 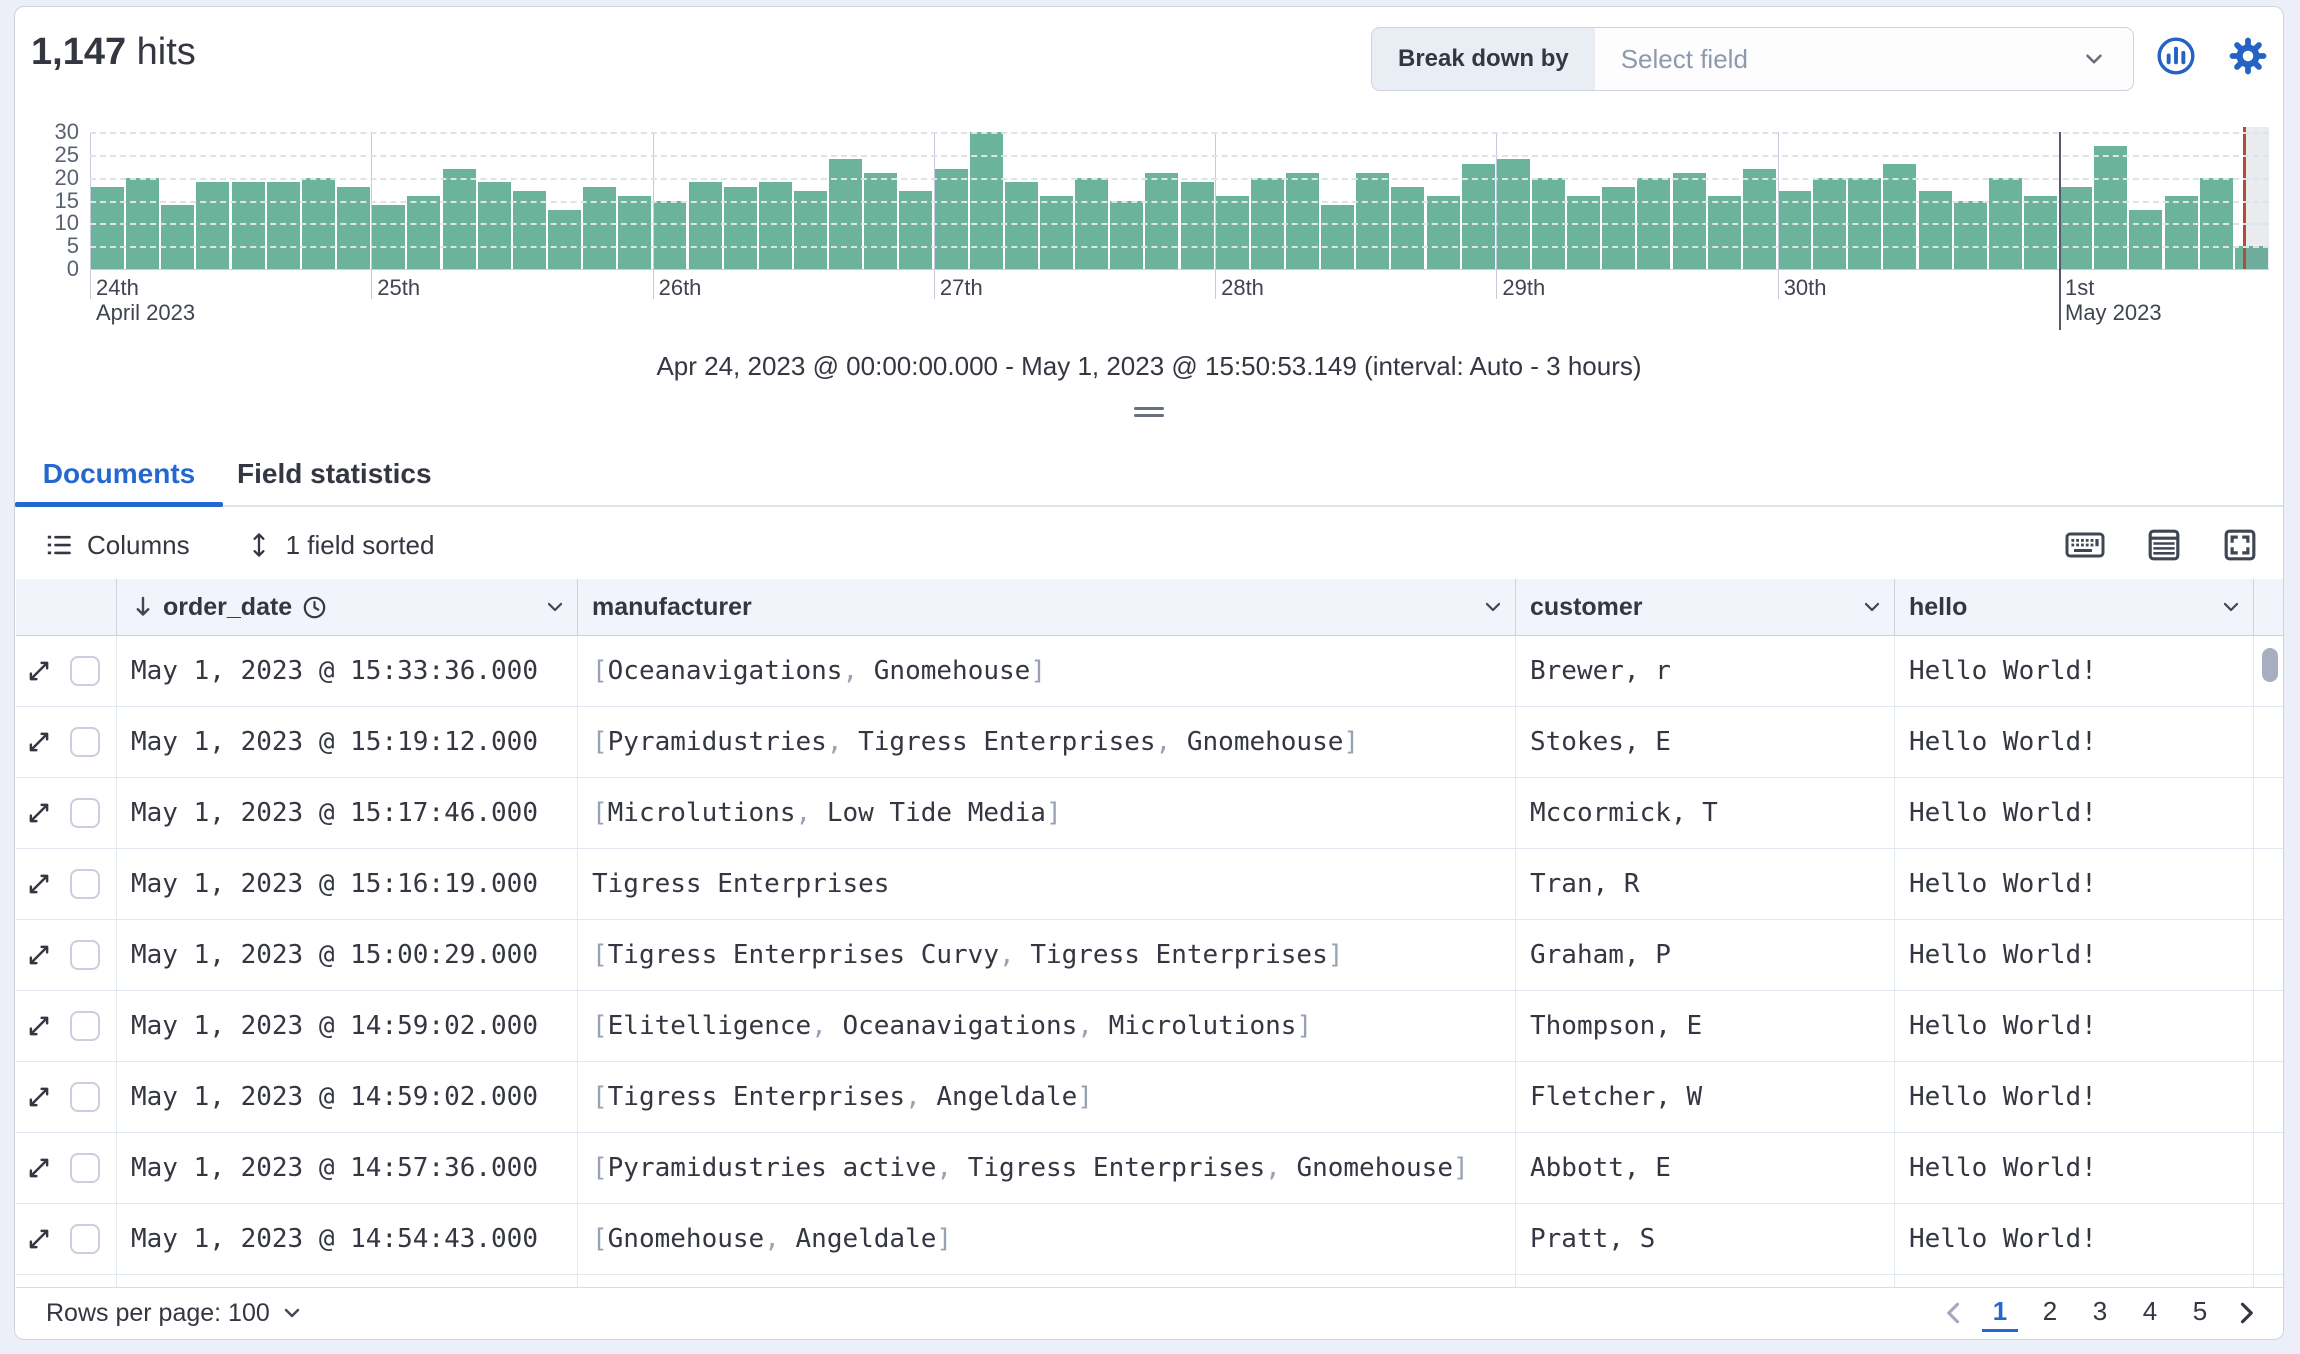 What do you see at coordinates (2270, 665) in the screenshot?
I see `vertical-scrollbar-thumb` at bounding box center [2270, 665].